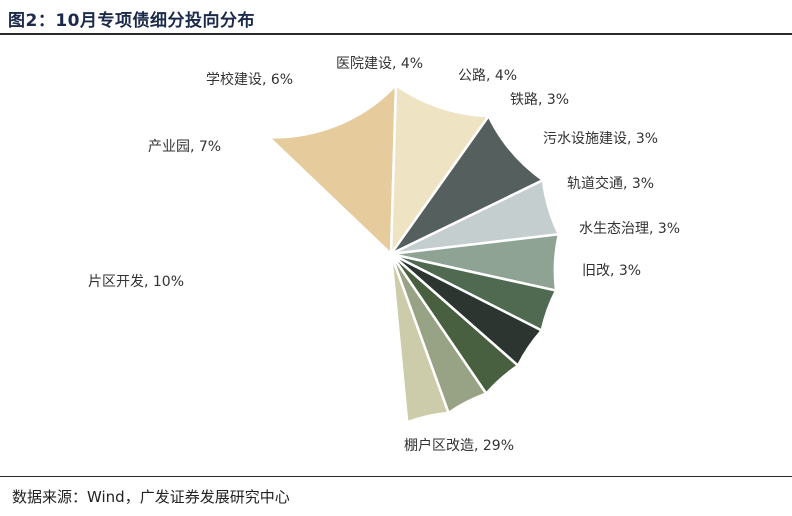 Image resolution: width=792 pixels, height=516 pixels. Describe the element at coordinates (249, 79) in the screenshot. I see `slice-label: 学校建设, 6%` at that location.